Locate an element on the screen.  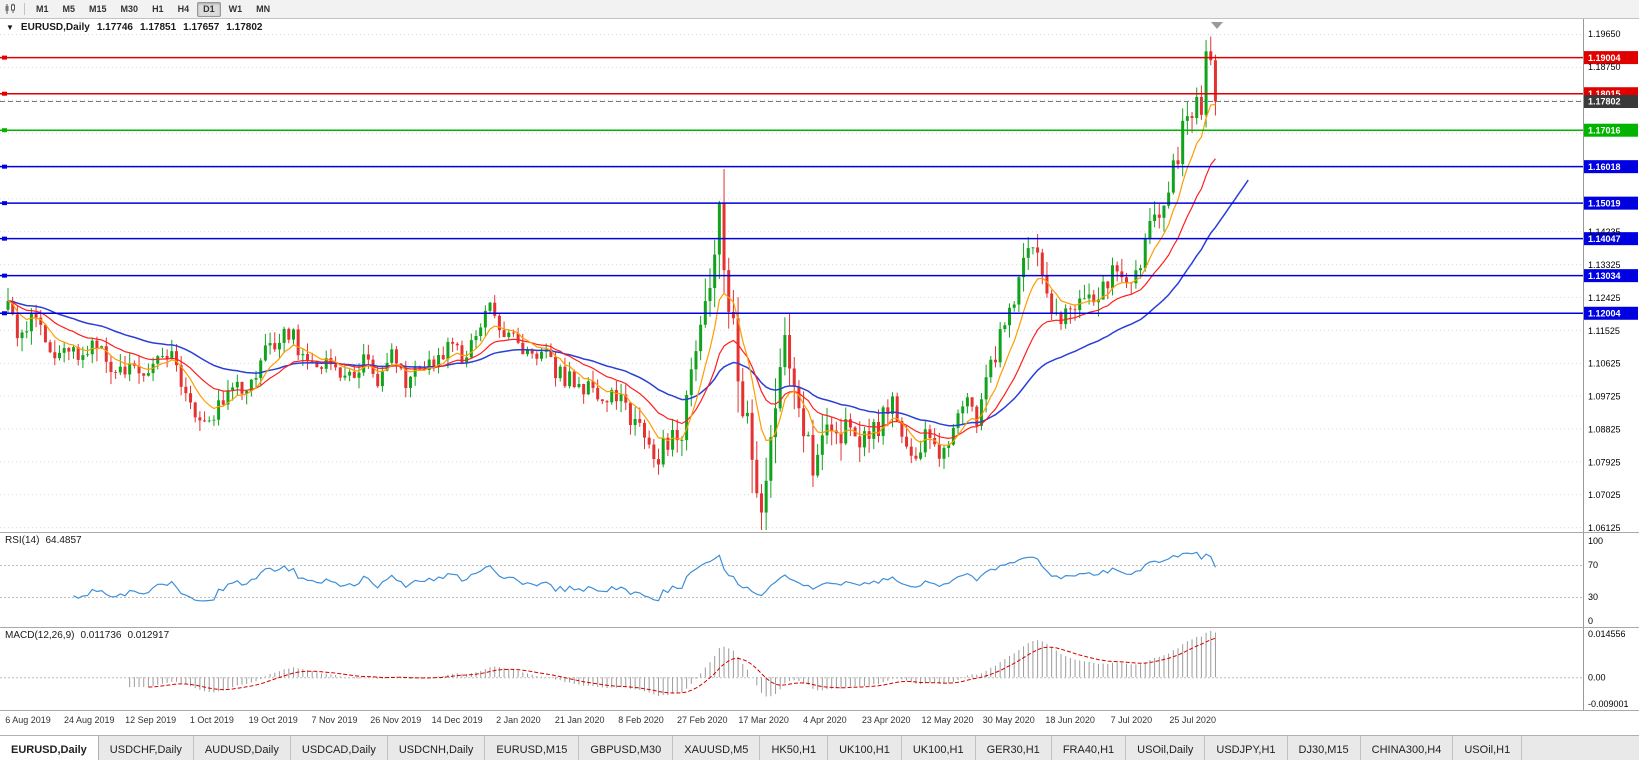
svg-text: 1.11525 is located at coordinates (1604, 331).